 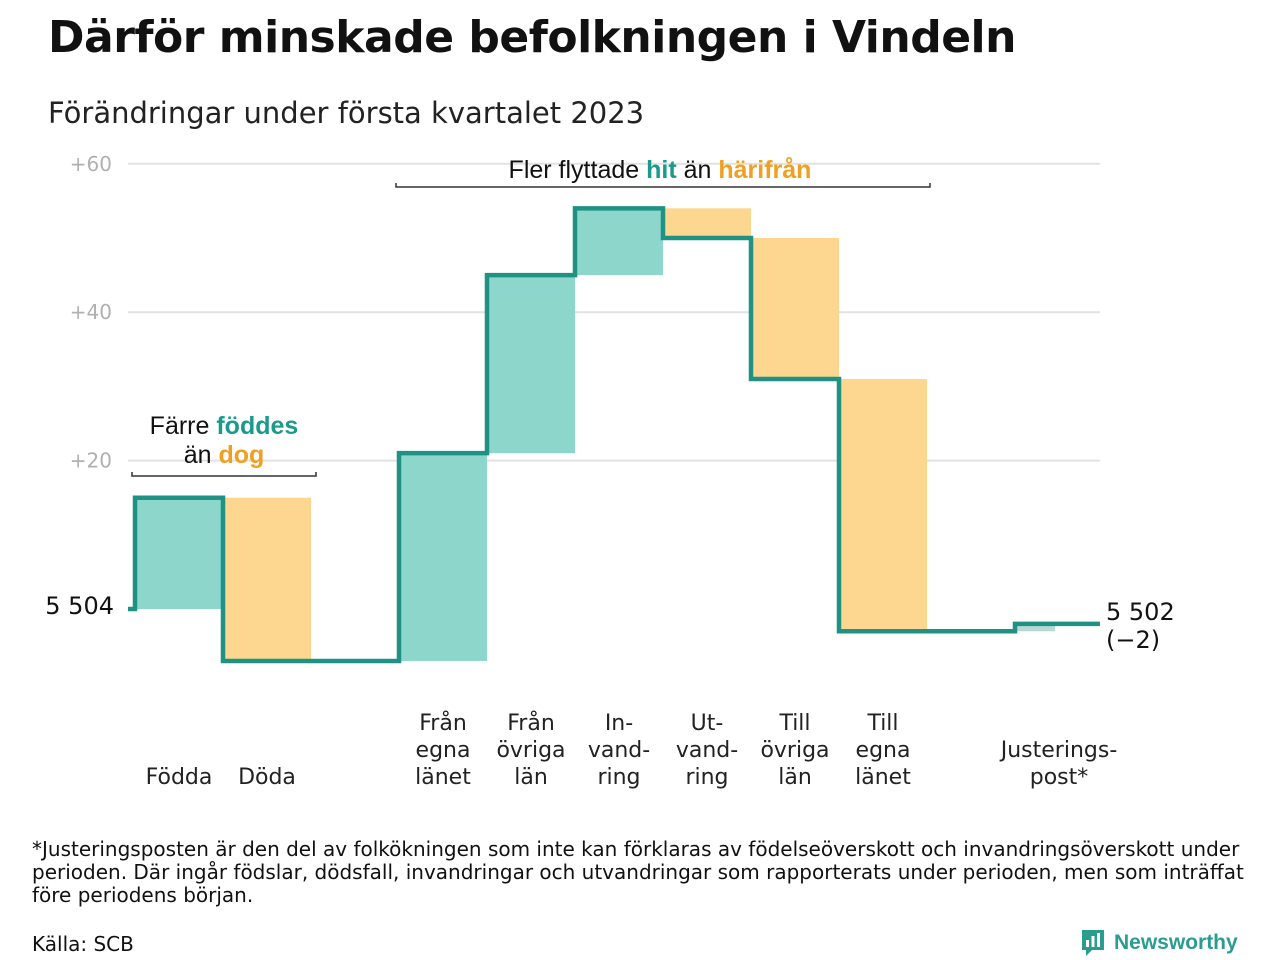 What do you see at coordinates (1140, 612) in the screenshot?
I see `end-value-label: 5 502` at bounding box center [1140, 612].